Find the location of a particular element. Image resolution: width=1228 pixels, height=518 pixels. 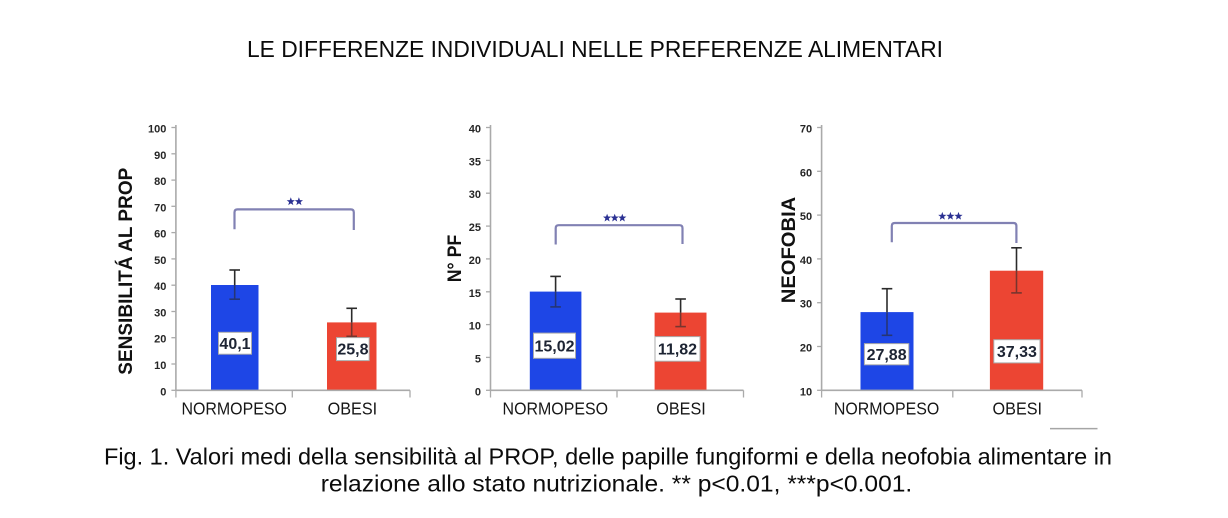

svg-text: 35 is located at coordinates (475, 162).